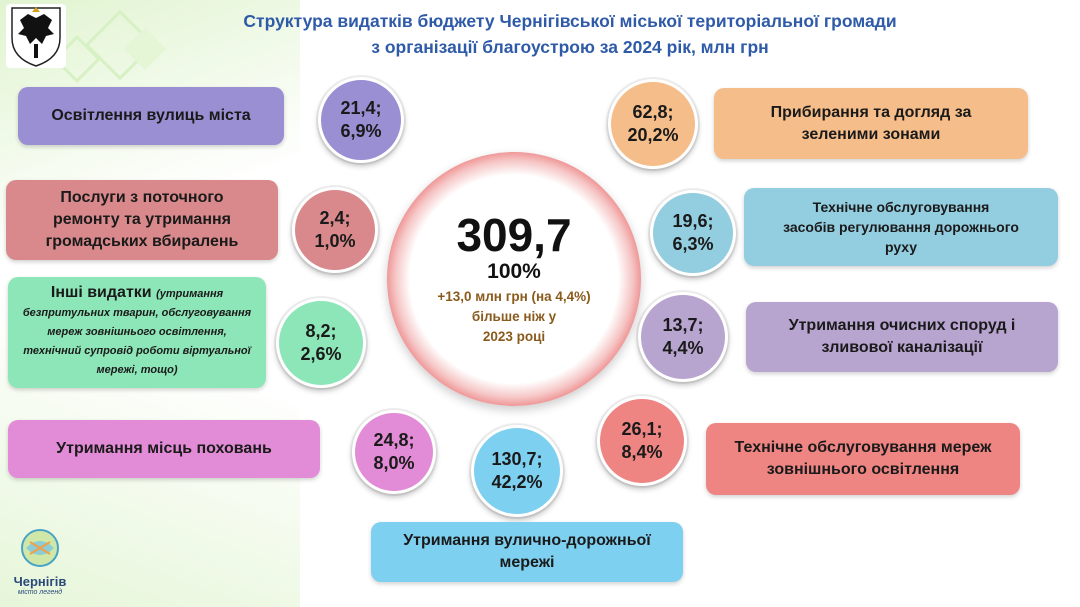 The image size is (1080, 607). I want to click on label-text: засобів регулювання дорожнього, so click(901, 227).